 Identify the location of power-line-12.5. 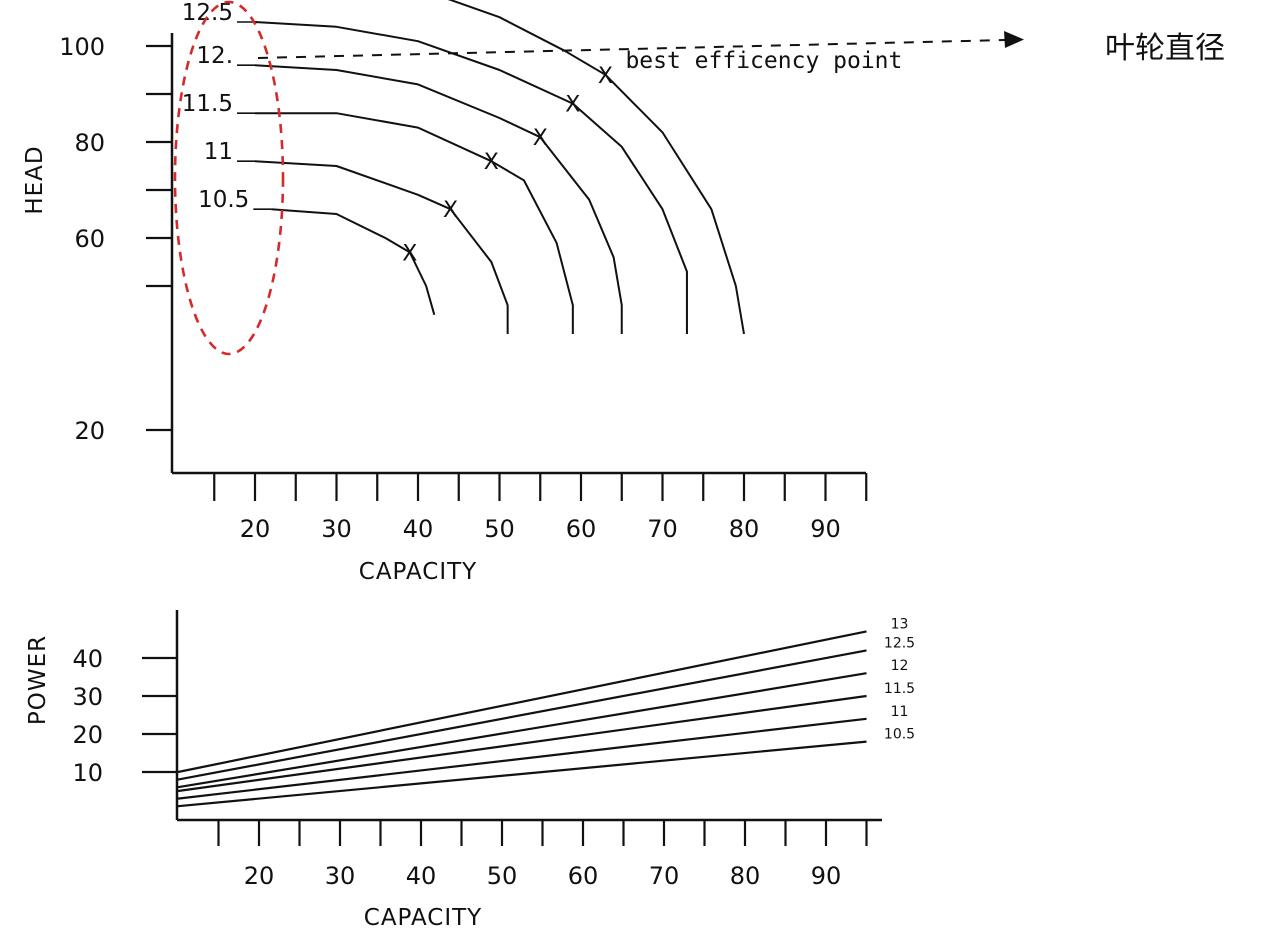
(522, 715).